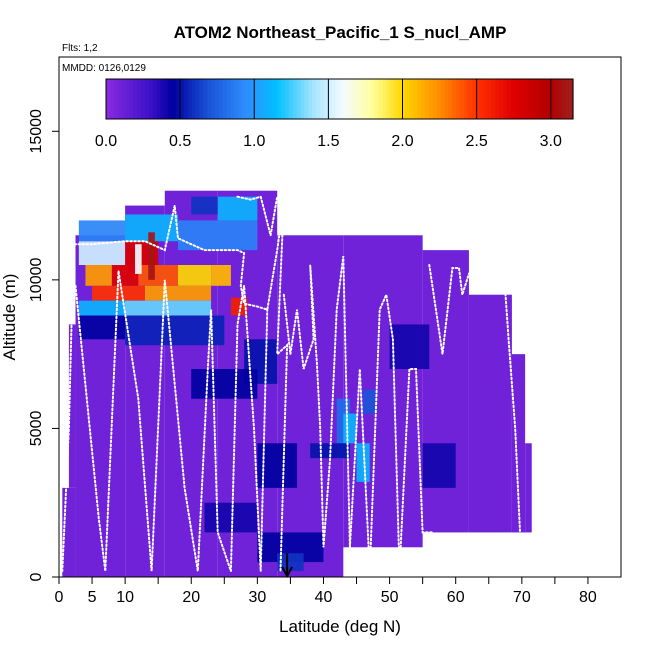 This screenshot has width=650, height=650. Describe the element at coordinates (191, 597) in the screenshot. I see `x-tick-label: 20` at that location.